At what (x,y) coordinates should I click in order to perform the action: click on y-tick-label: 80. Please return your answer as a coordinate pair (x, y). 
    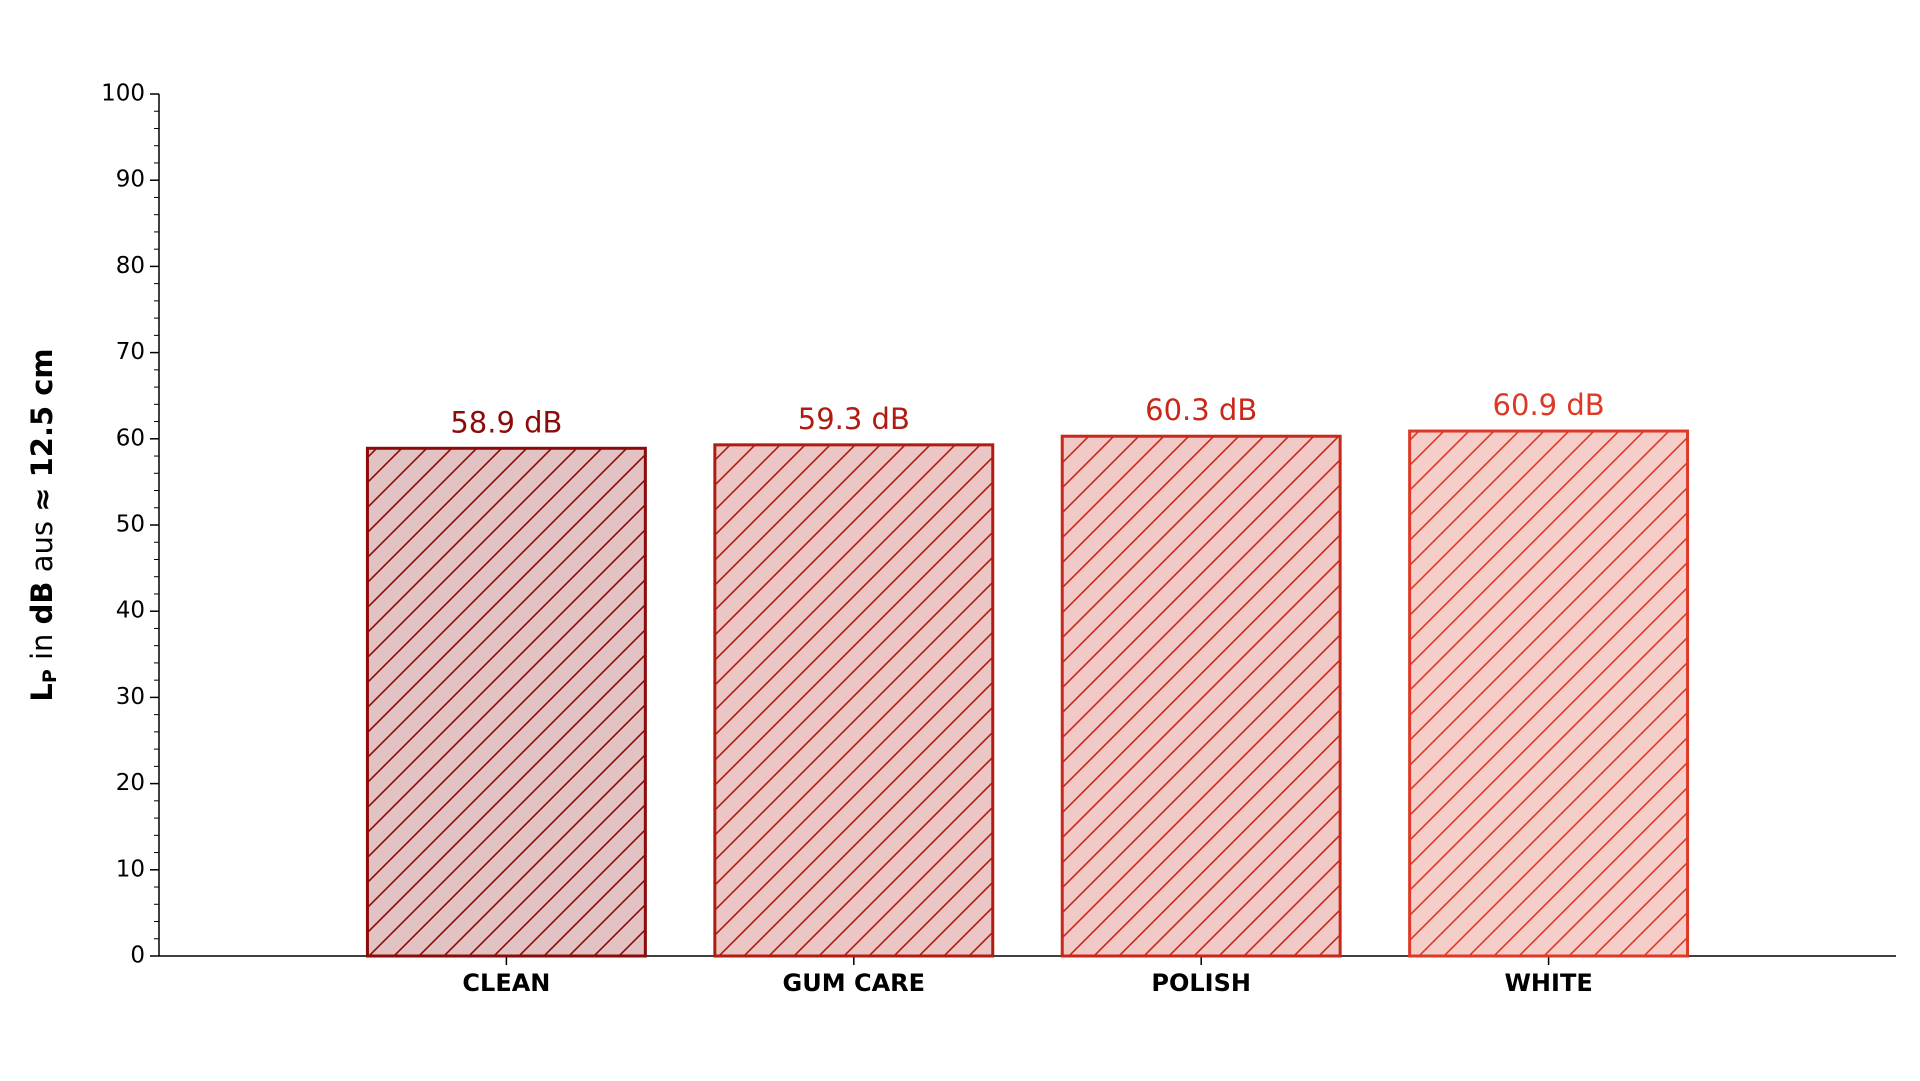
    Looking at the image, I should click on (130, 266).